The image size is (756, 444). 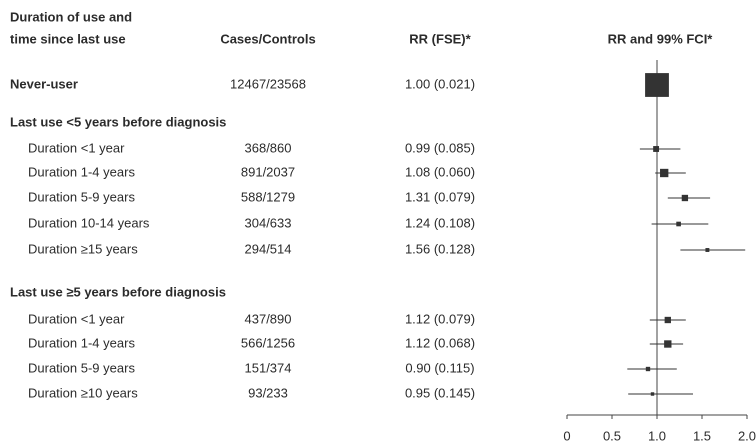 What do you see at coordinates (268, 248) in the screenshot?
I see `cases-controls: 294/514` at bounding box center [268, 248].